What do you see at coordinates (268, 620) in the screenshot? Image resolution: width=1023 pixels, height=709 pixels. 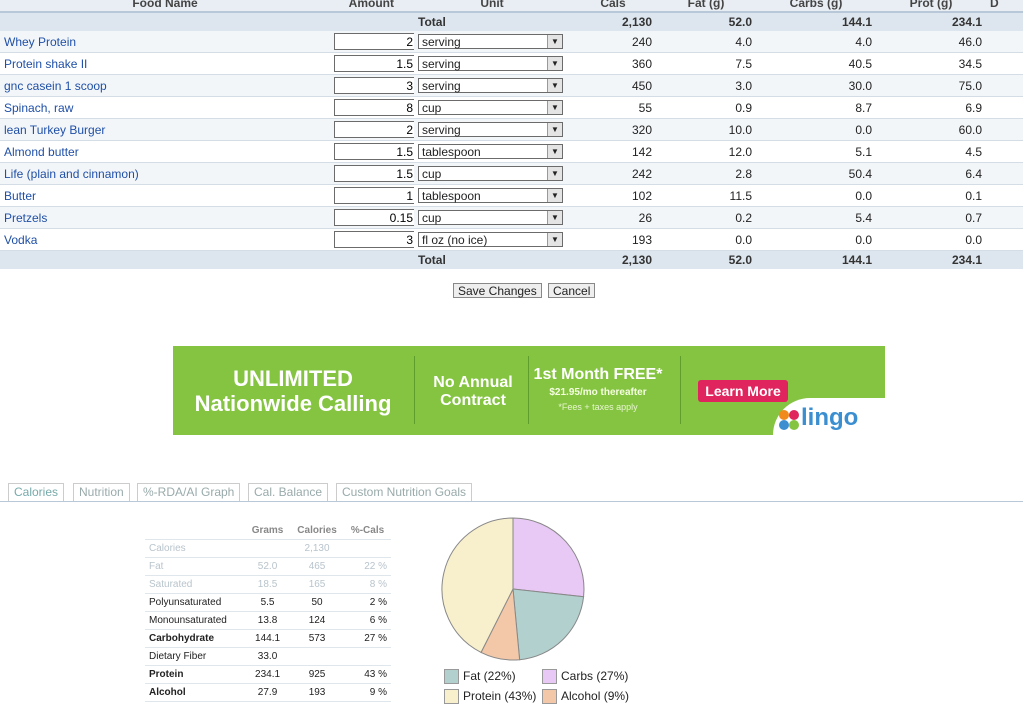 I see `summary-row: Monounsaturated 13.8 124 6 %` at bounding box center [268, 620].